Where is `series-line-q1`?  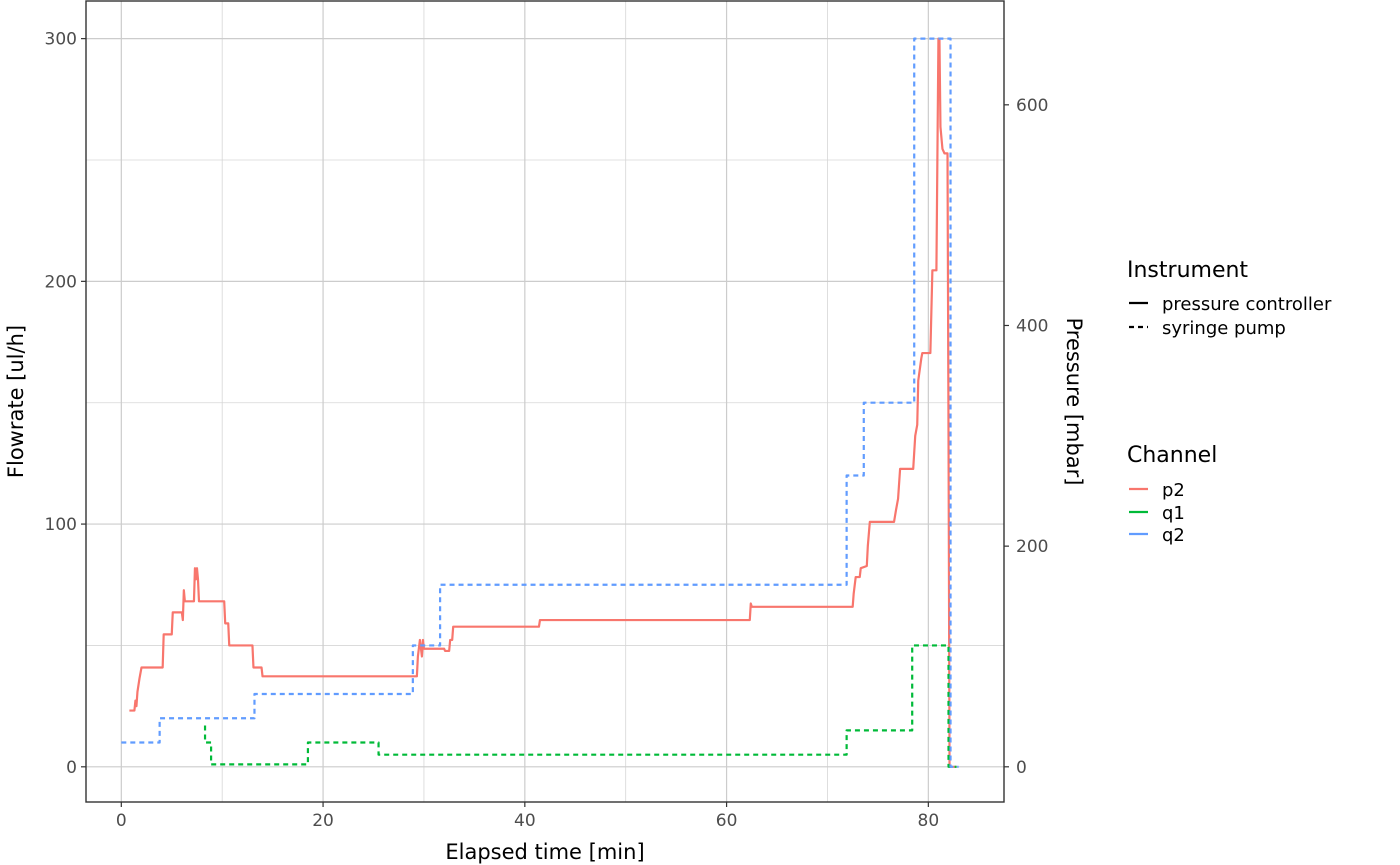 series-line-q1 is located at coordinates (580, 706).